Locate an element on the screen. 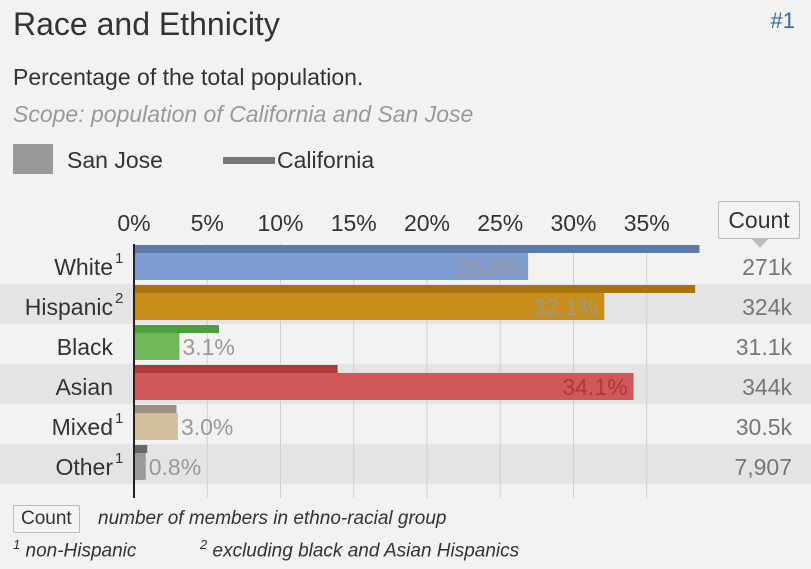 The height and width of the screenshot is (569, 811). footnote-2: 2 excluding black and Asian Hispanics is located at coordinates (359, 549).